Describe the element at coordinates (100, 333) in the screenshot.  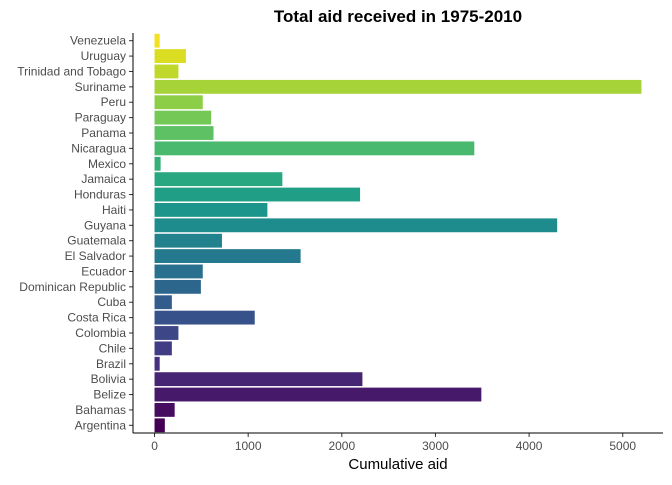
I see `y-tick-label: Colombia` at that location.